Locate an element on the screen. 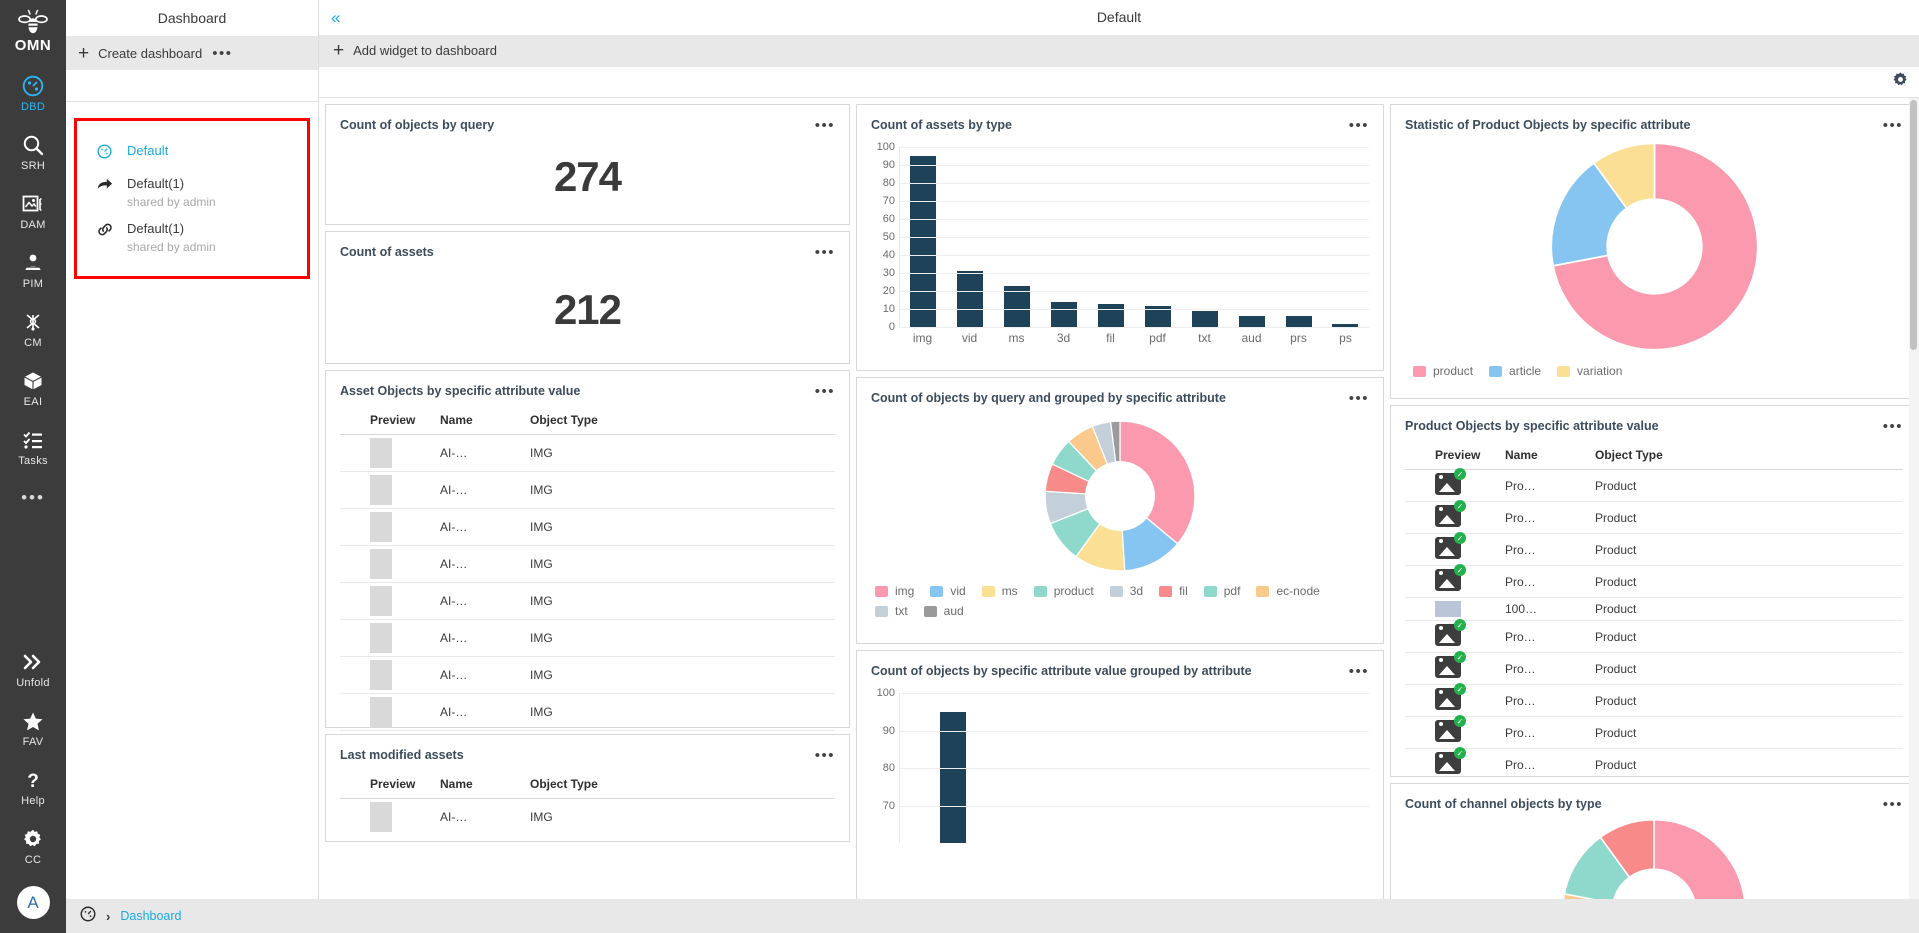  avatar: A is located at coordinates (33, 902).